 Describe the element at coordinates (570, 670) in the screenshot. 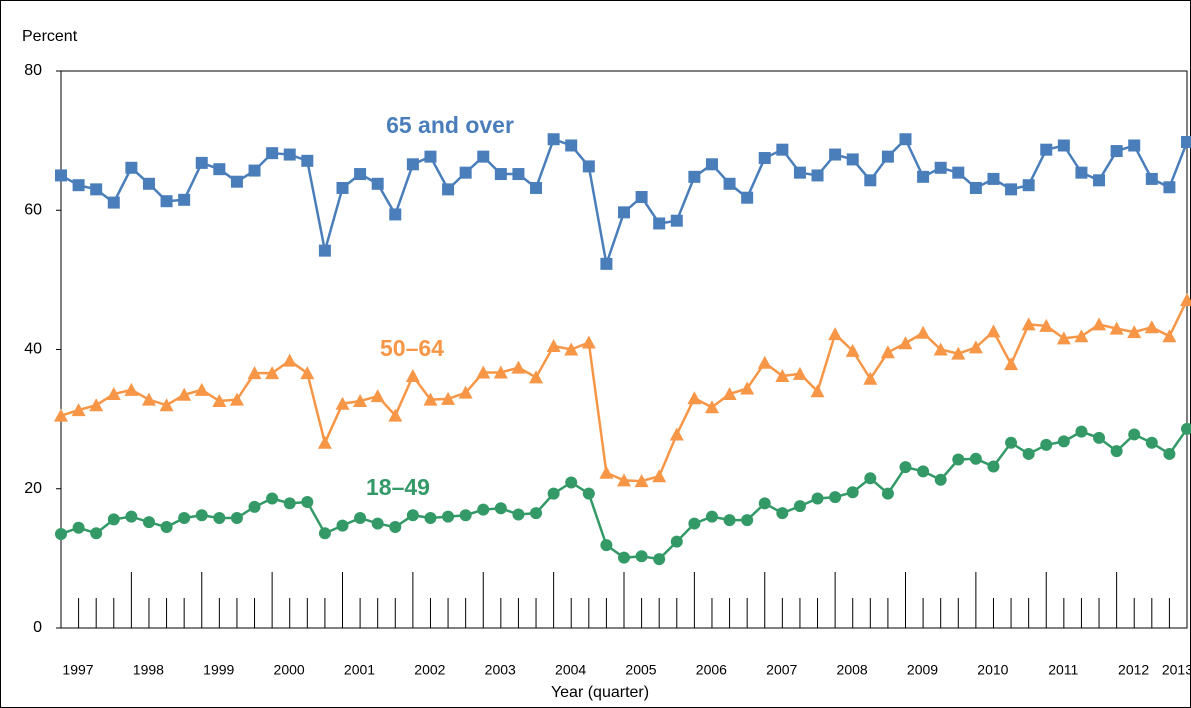

I see `x-tick-label: 2004` at that location.